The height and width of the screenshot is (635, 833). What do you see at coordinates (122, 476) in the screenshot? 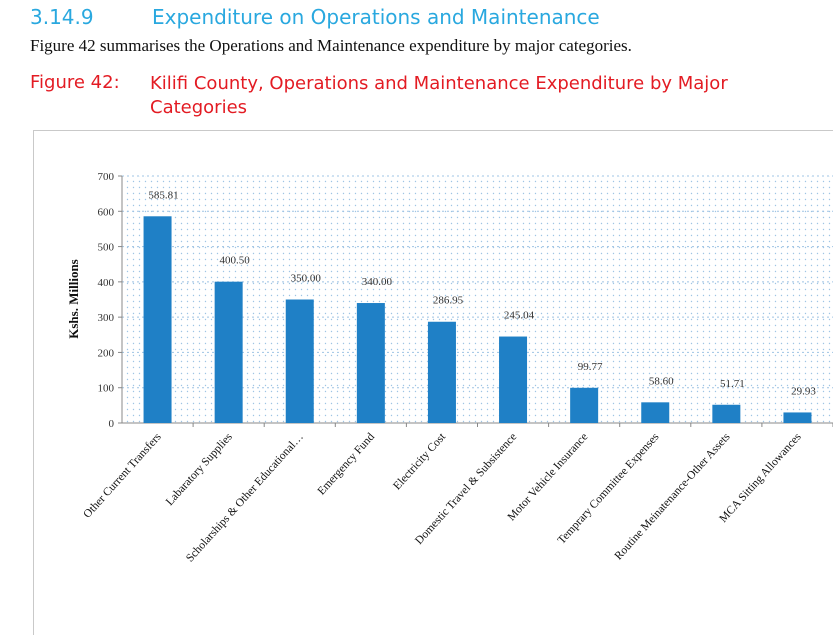
I see `x-tick-label: Other Current Transfers` at bounding box center [122, 476].